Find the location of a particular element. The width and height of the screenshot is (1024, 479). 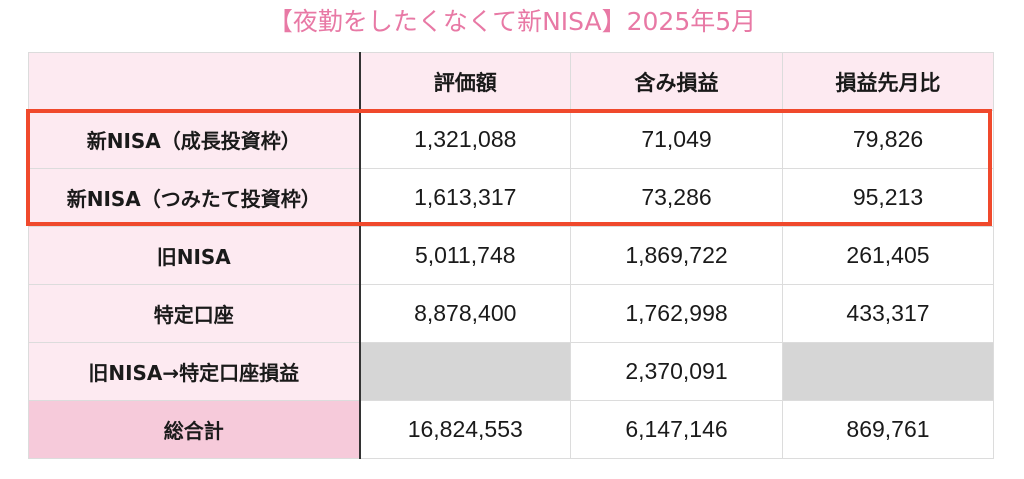

total-valuation-cell: 16,824,553 is located at coordinates (465, 429).